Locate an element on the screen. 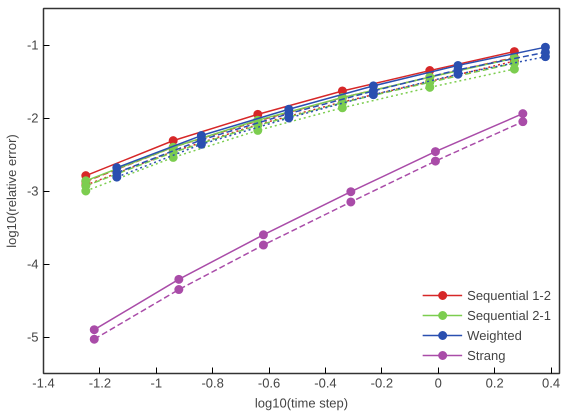 This screenshot has height=413, width=571. x-tick-label: -1.2 is located at coordinates (100, 383).